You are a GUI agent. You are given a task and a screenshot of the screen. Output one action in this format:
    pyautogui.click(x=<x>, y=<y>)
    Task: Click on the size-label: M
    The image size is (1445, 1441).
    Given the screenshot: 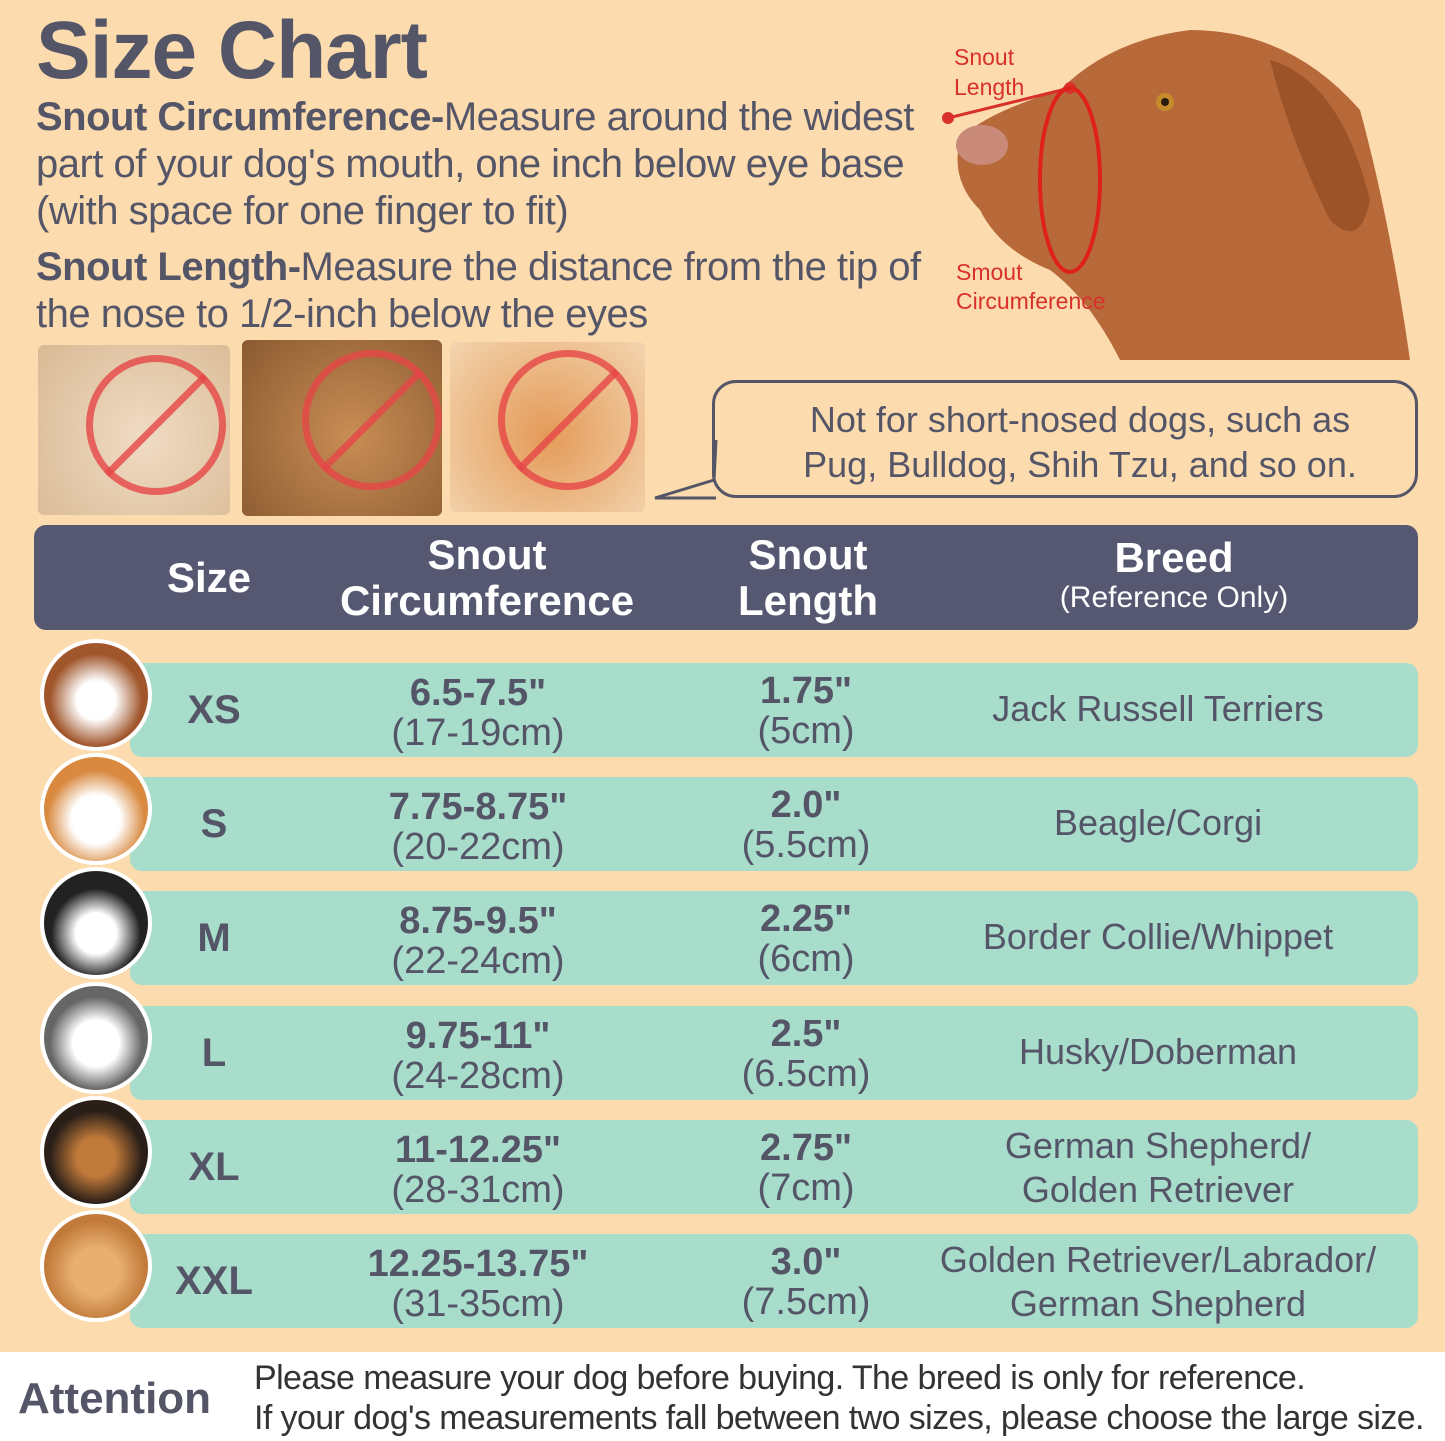 What is the action you would take?
    pyautogui.click(x=214, y=938)
    